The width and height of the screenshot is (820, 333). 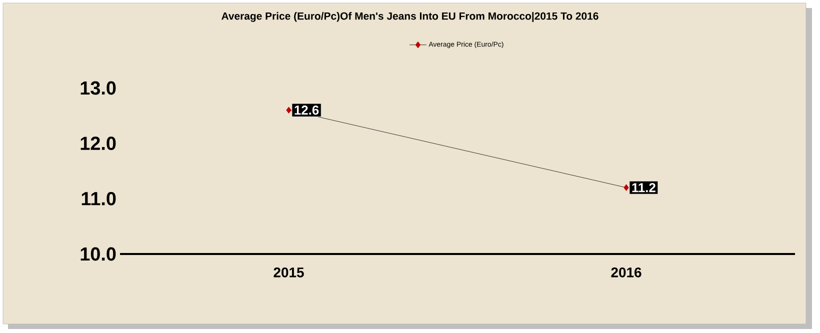 What do you see at coordinates (99, 199) in the screenshot?
I see `y-tick-label: 11.0` at bounding box center [99, 199].